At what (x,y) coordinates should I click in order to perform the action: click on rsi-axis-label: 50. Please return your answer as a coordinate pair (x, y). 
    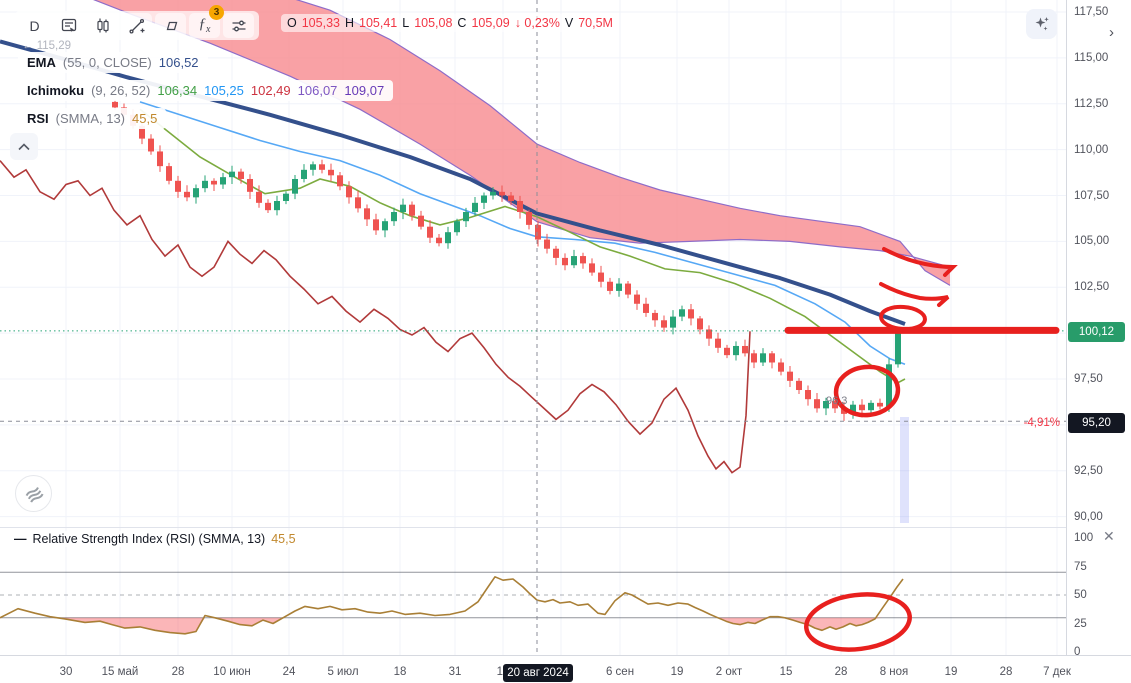
    Looking at the image, I should click on (1080, 595).